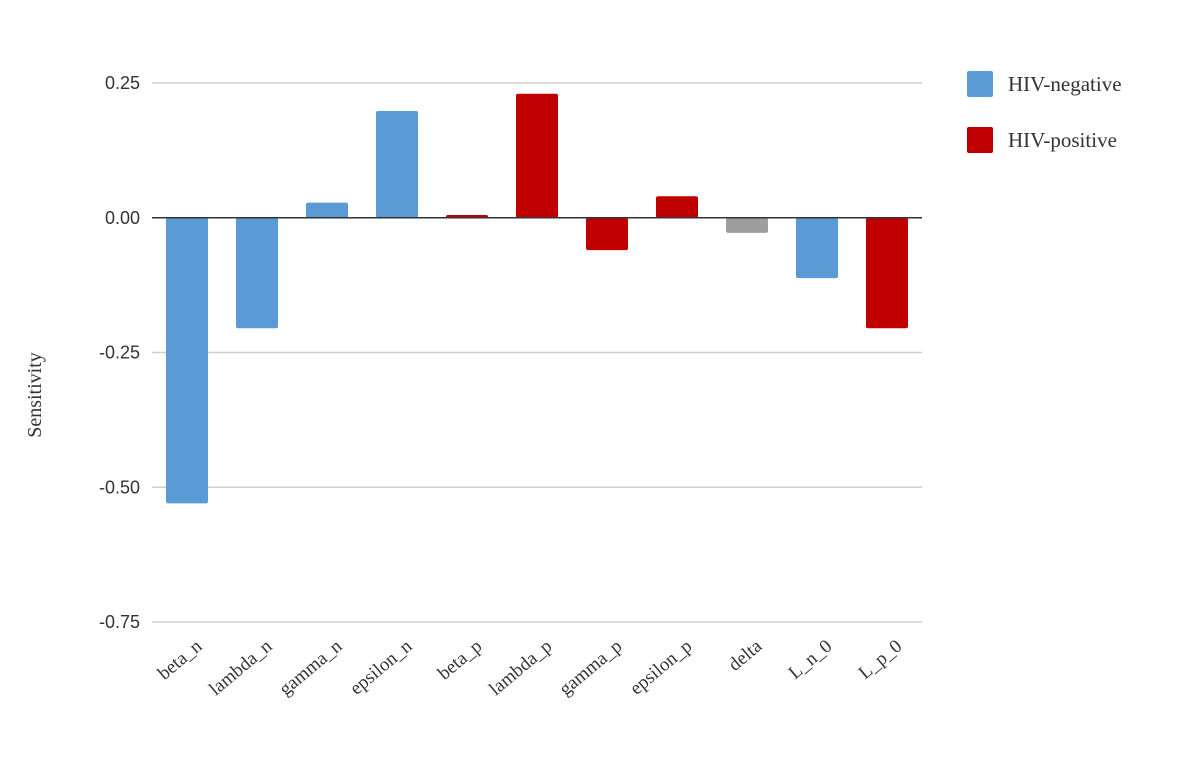 This screenshot has width=1181, height=777. Describe the element at coordinates (745, 655) in the screenshot. I see `x-tick-label: delta` at that location.